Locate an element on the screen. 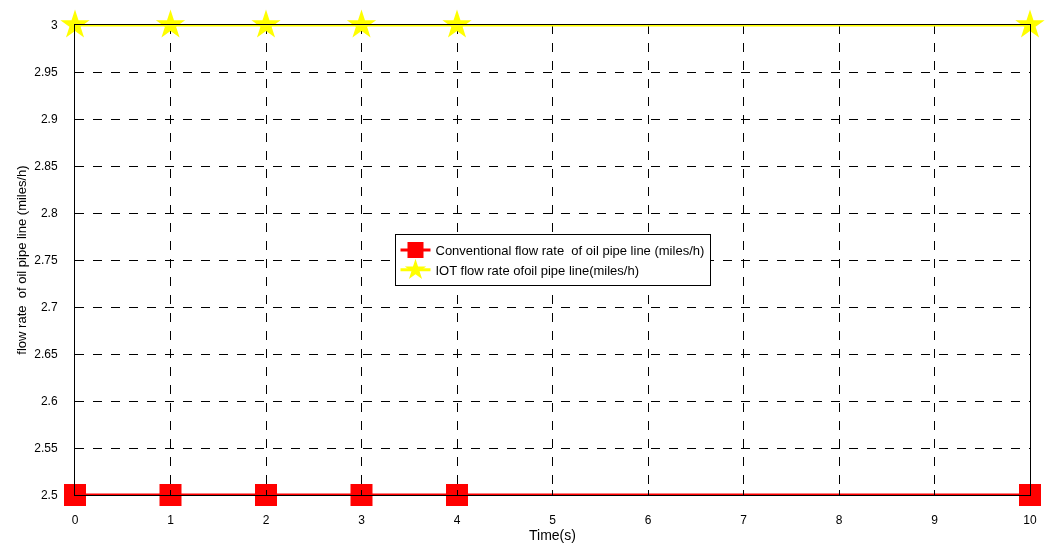 This screenshot has height=550, width=1055. legend-label: IOT flow rate ofoil pipe line(miles/h) is located at coordinates (537, 270).